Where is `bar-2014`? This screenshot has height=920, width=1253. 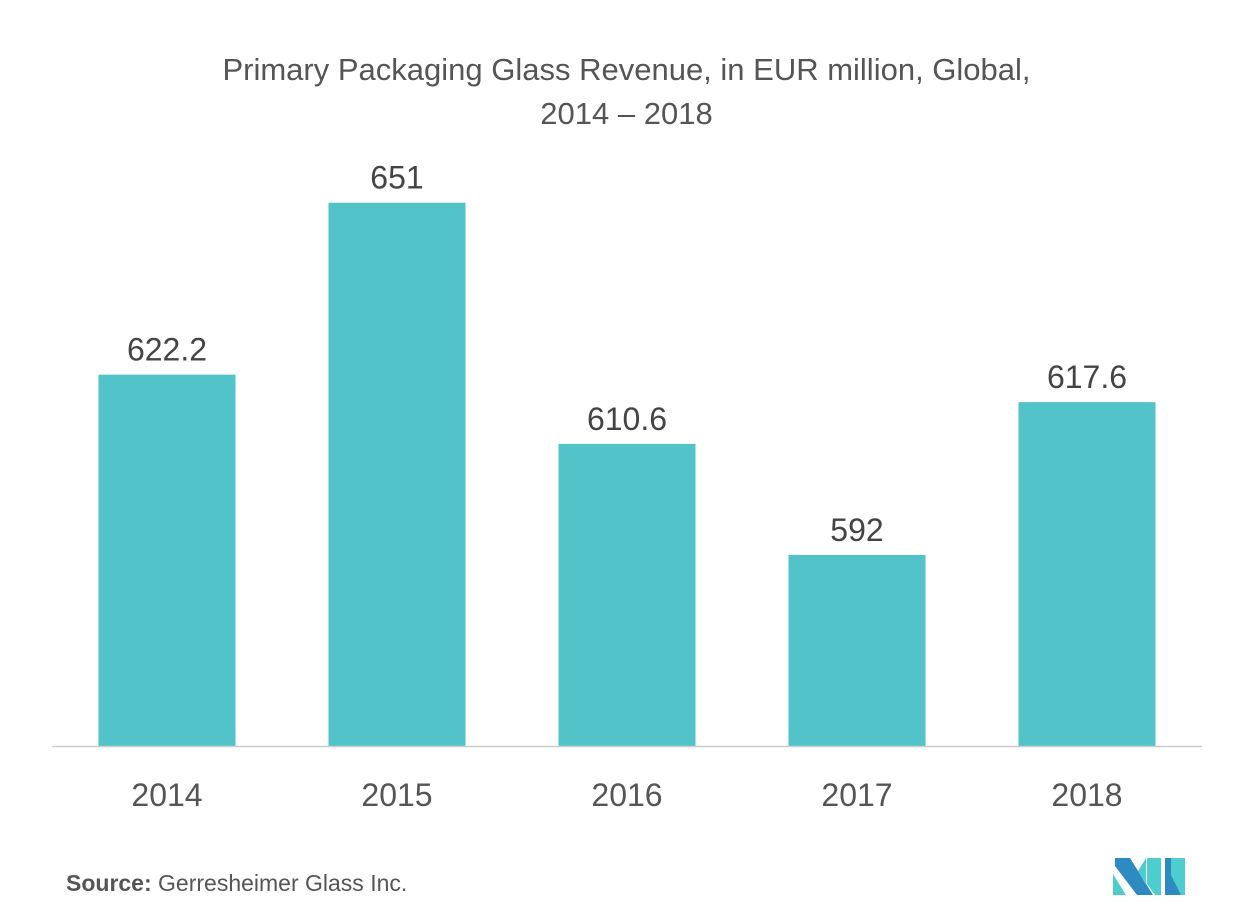 bar-2014 is located at coordinates (167, 560).